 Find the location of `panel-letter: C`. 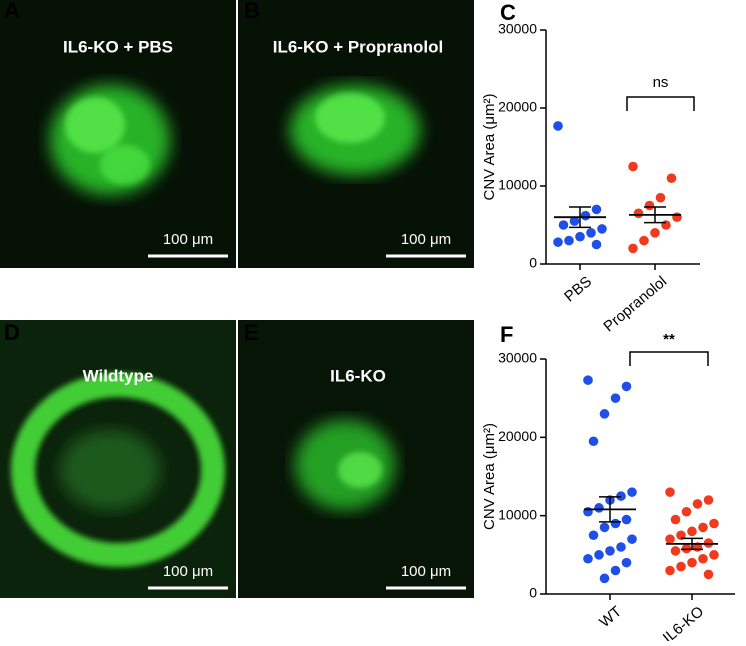

panel-letter: C is located at coordinates (508, 12).